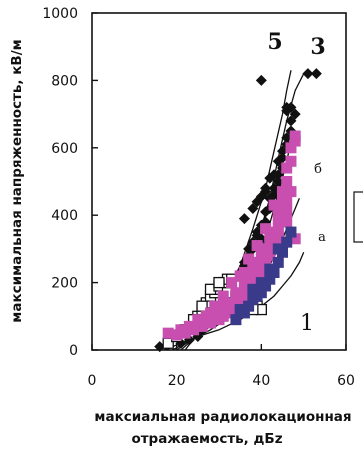  I want to click on curve-labels: 5 3 б а 1, so click(296, 182).